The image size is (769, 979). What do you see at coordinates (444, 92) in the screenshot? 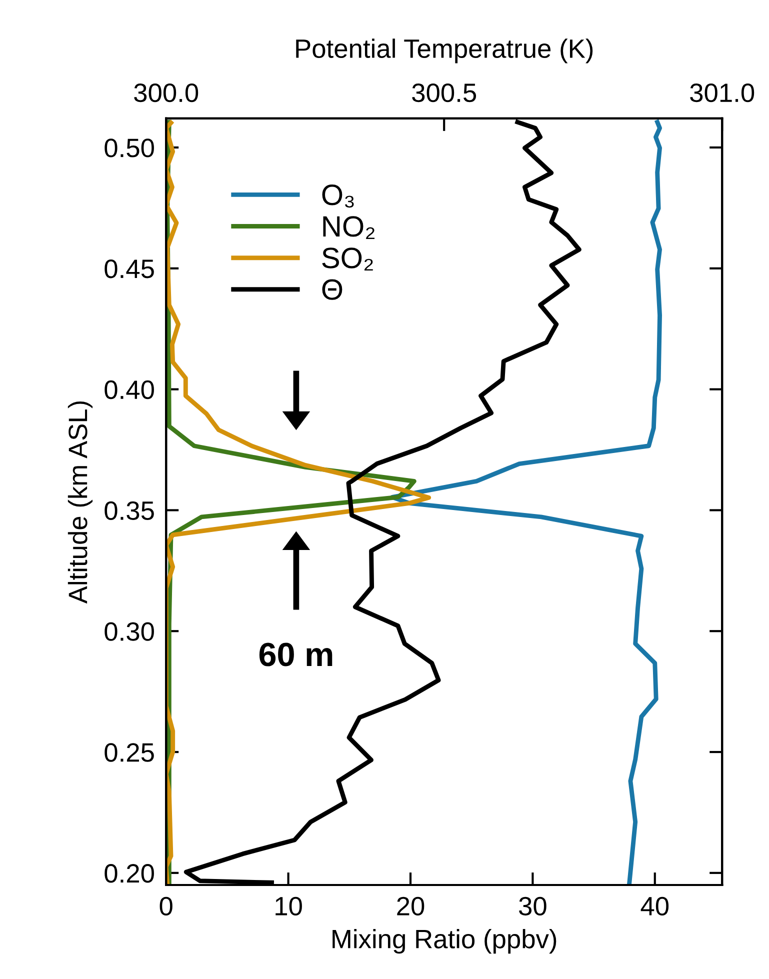
I see `x2-tick-label: 300.5` at bounding box center [444, 92].